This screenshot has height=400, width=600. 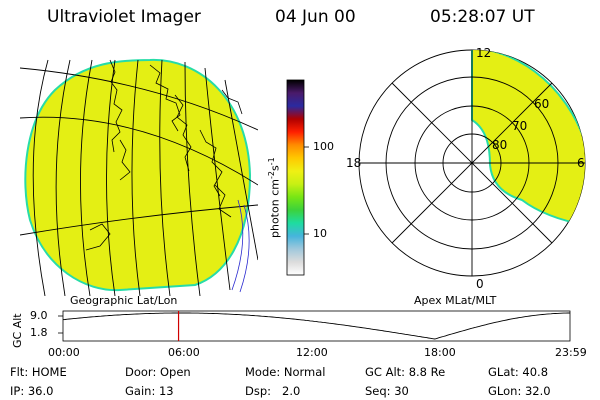 What do you see at coordinates (315, 17) in the screenshot?
I see `date-label: 04 Jun 00` at bounding box center [315, 17].